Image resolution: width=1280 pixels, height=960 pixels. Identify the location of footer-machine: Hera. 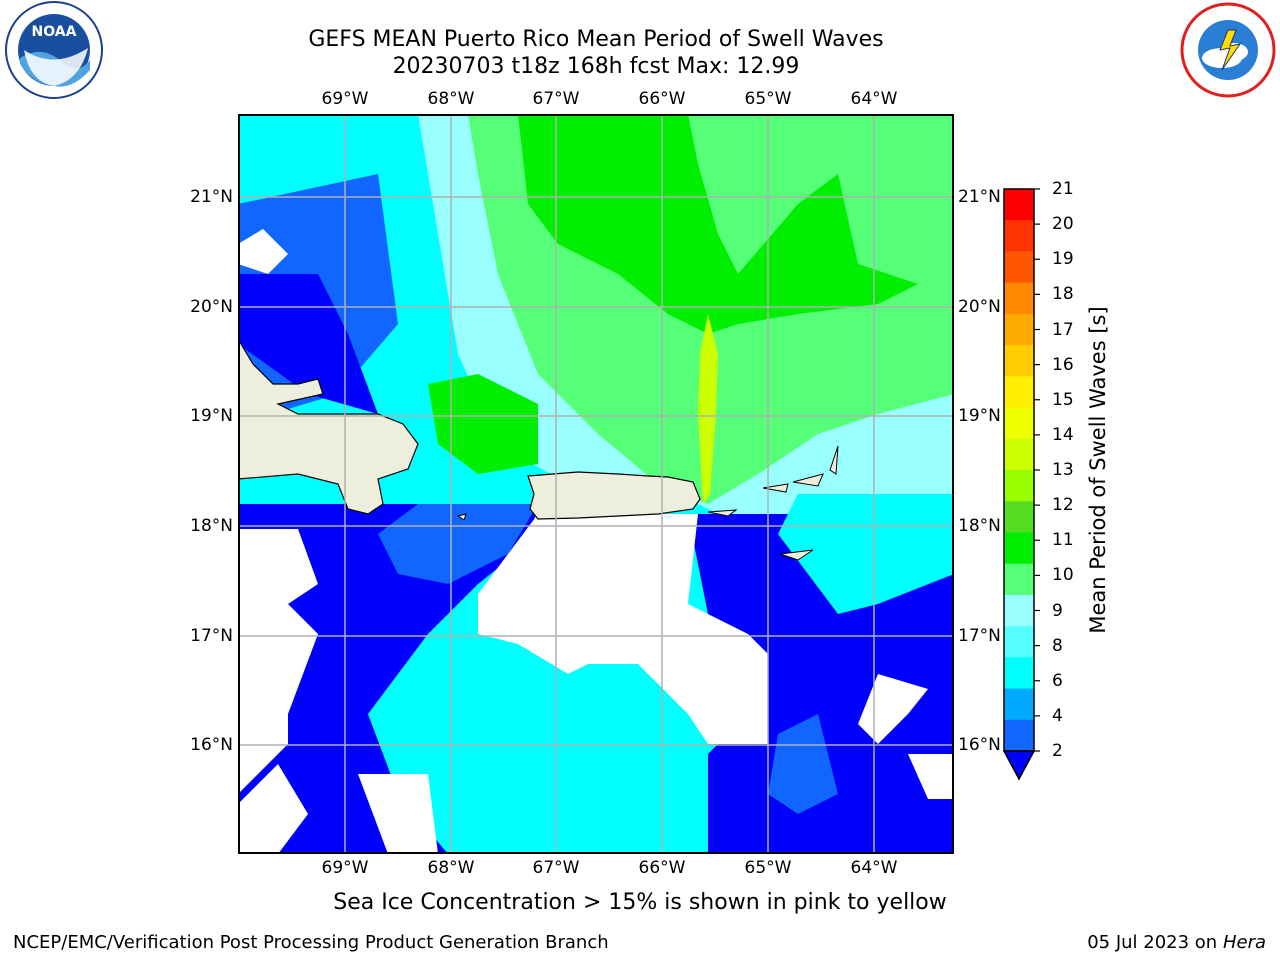
(1244, 942).